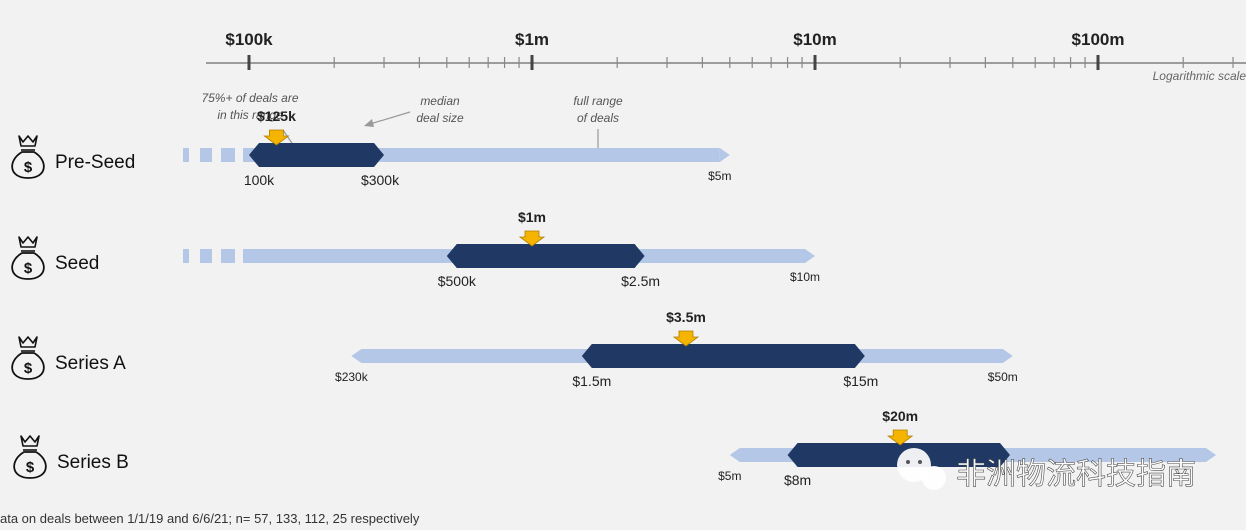  Describe the element at coordinates (1003, 377) in the screenshot. I see `full-max-label: $50m` at that location.